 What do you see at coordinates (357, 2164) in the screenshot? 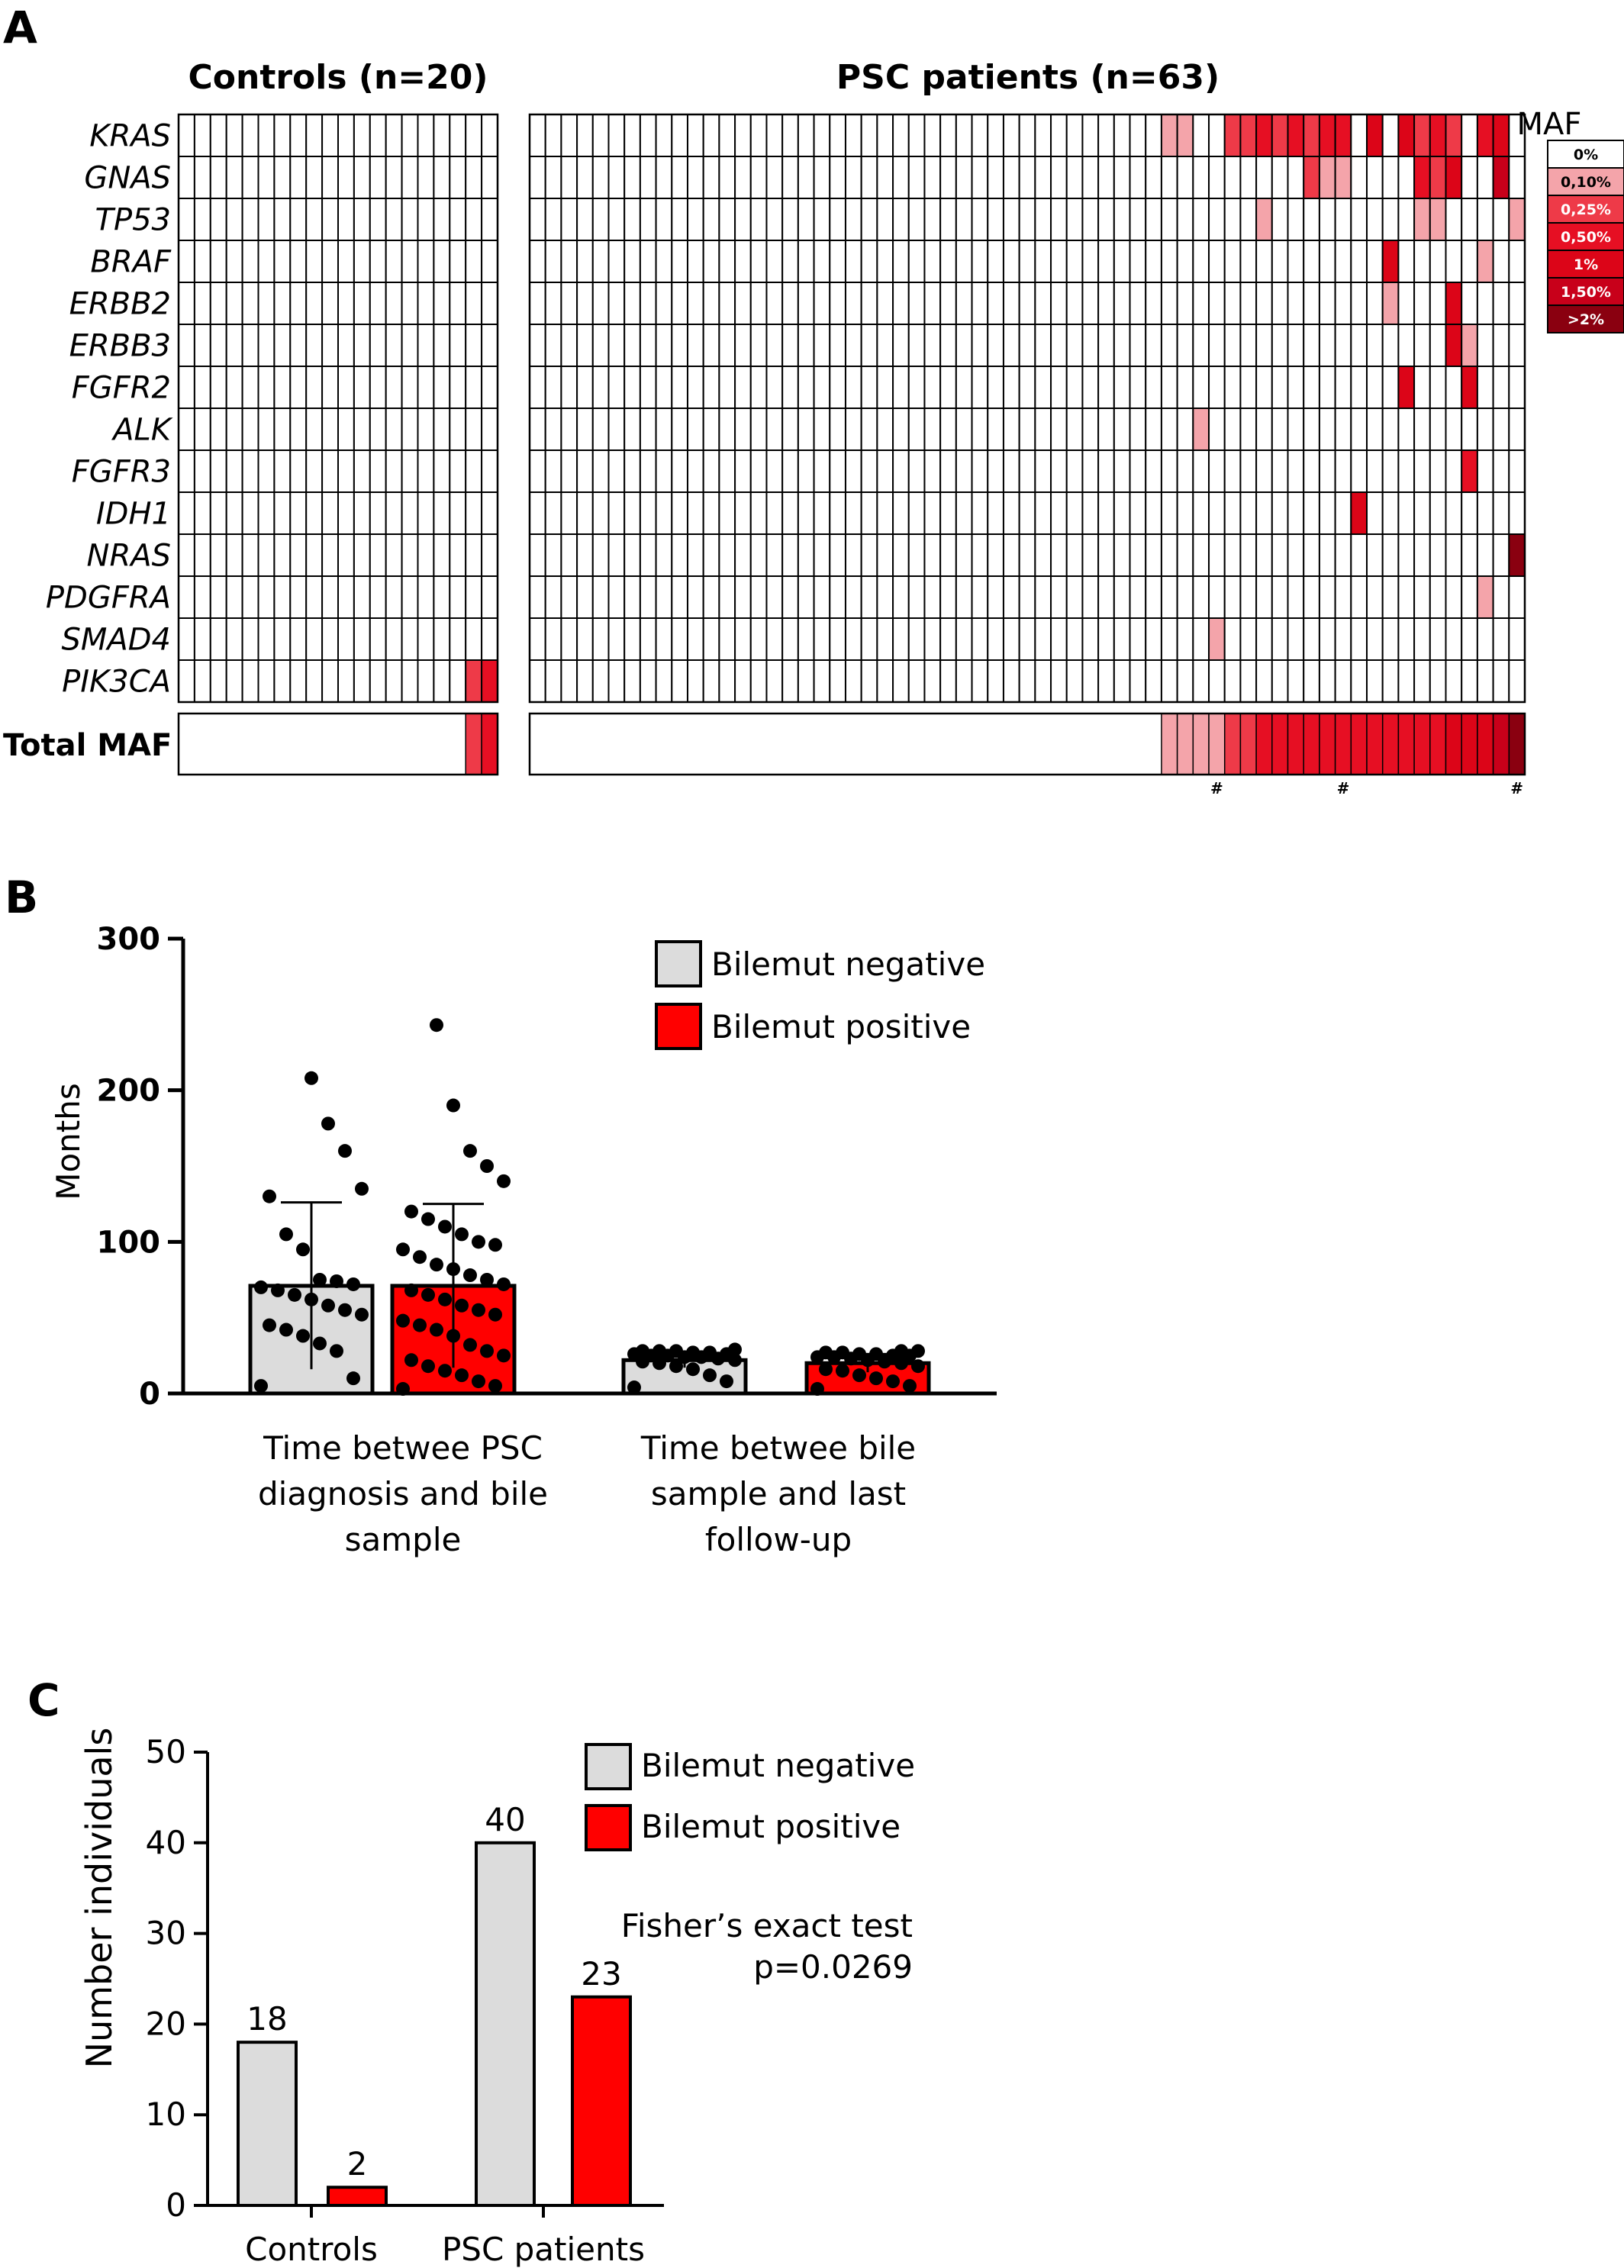
I see `panel-c-data-label: 2` at bounding box center [357, 2164].